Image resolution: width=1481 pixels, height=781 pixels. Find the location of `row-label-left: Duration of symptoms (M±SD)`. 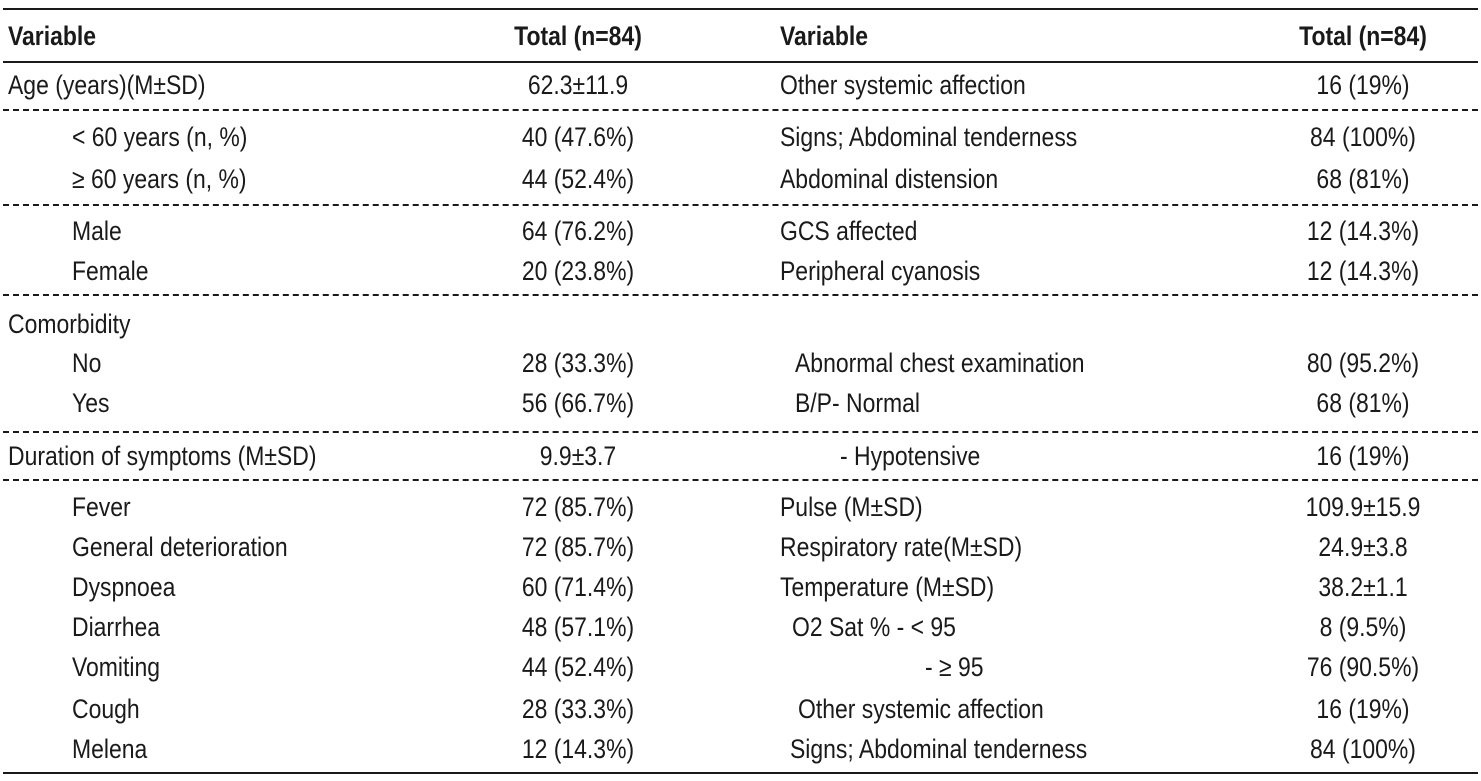

row-label-left: Duration of symptoms (M±SD) is located at coordinates (162, 456).